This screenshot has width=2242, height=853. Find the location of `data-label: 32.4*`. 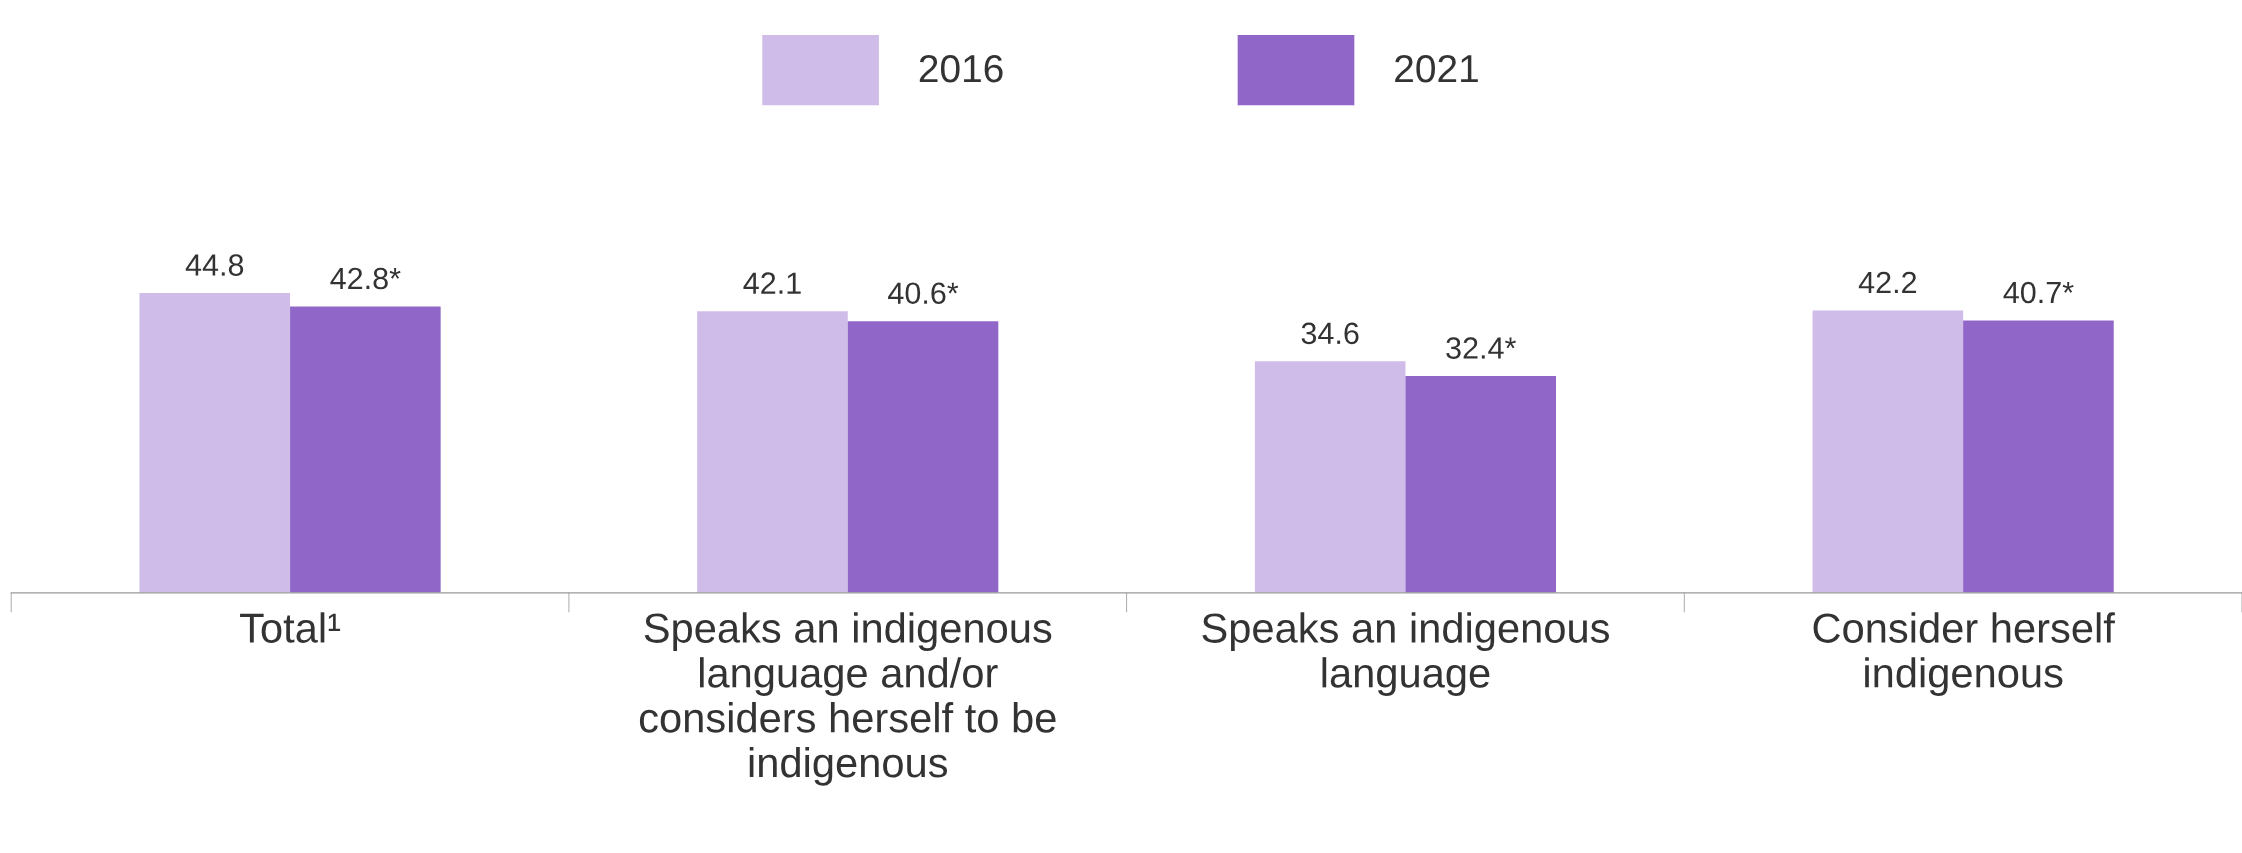

data-label: 32.4* is located at coordinates (1481, 348).